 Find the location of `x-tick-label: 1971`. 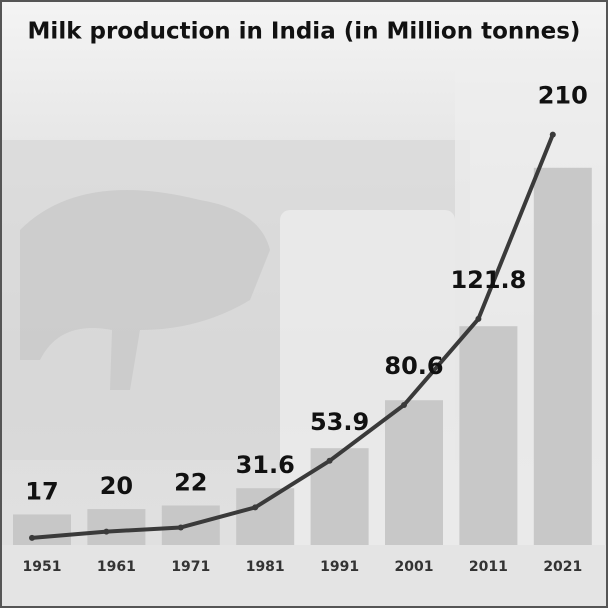

x-tick-label: 1971 is located at coordinates (190, 567).